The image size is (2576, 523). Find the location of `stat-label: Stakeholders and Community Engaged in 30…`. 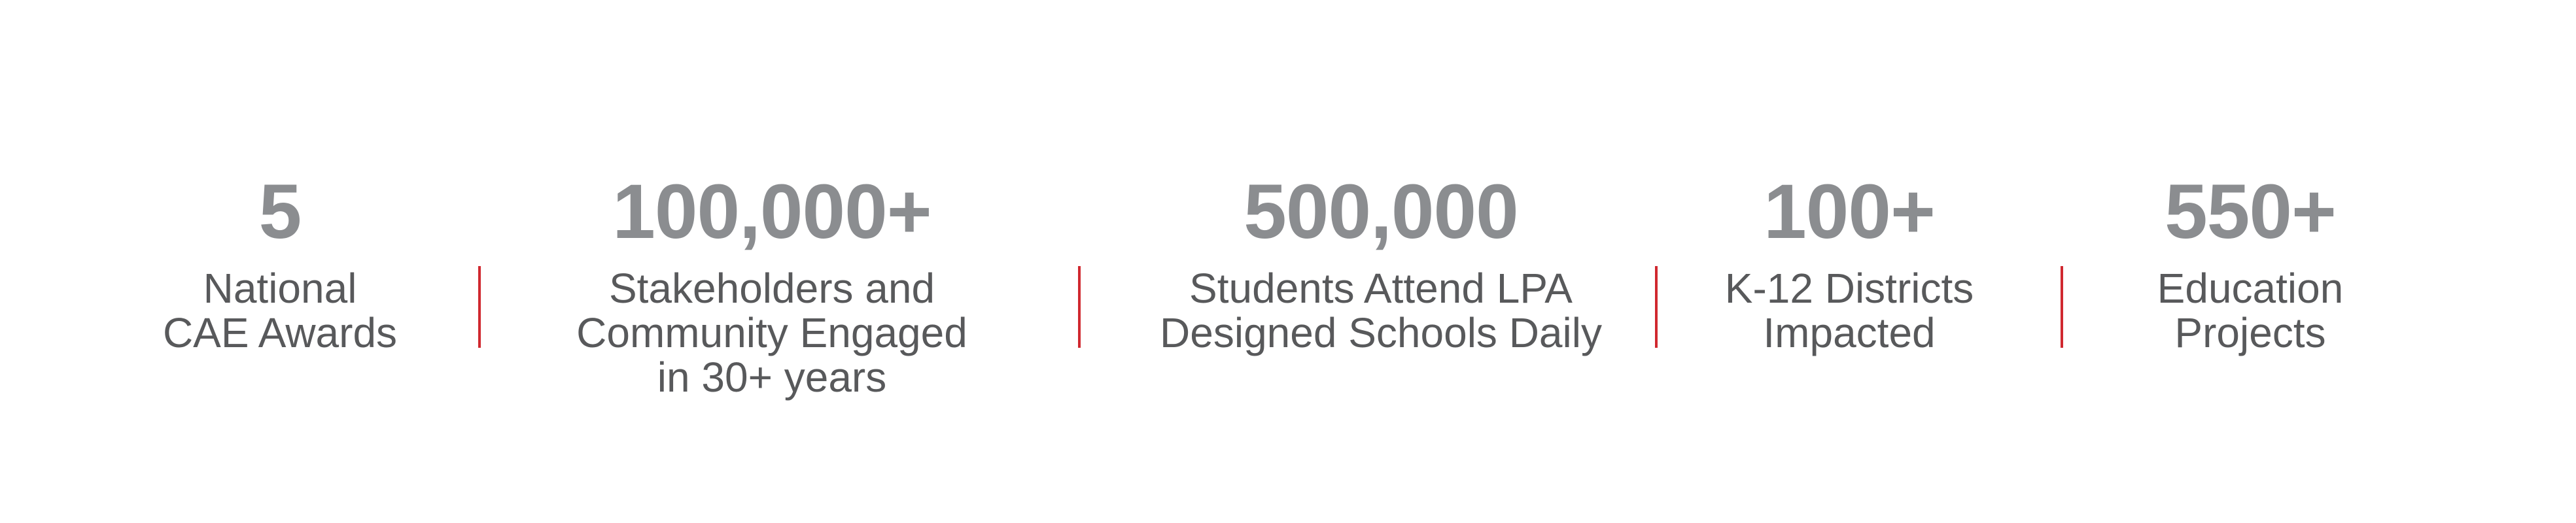

stat-label: Stakeholders and Community Engaged in 30… is located at coordinates (771, 333).